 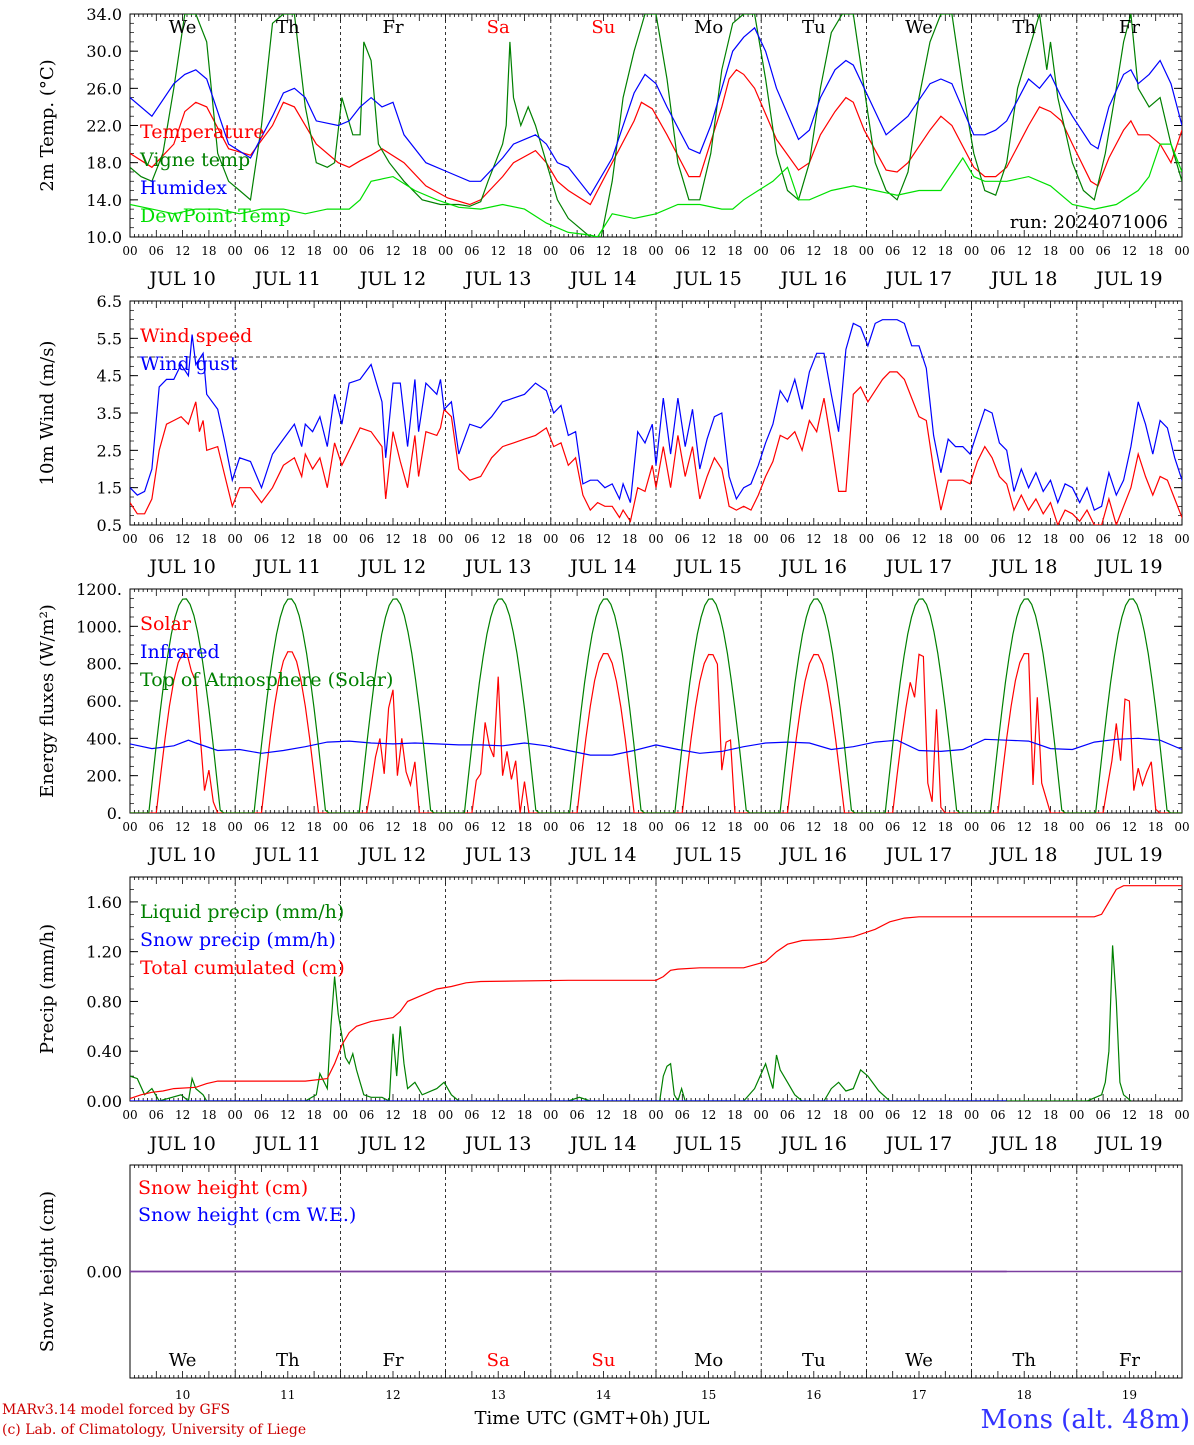 What do you see at coordinates (109, 450) in the screenshot?
I see `y-tick-label: 2.5` at bounding box center [109, 450].